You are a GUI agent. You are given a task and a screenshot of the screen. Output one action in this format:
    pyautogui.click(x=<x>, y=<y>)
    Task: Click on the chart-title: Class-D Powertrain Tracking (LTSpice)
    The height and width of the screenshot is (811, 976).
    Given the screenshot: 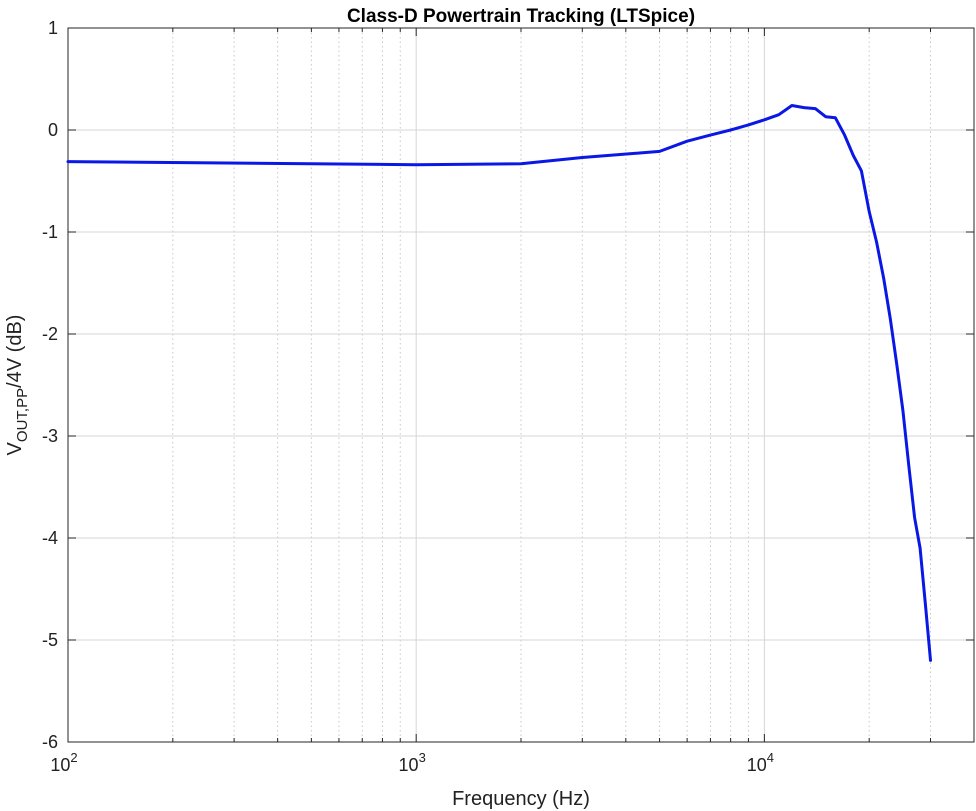 What is the action you would take?
    pyautogui.click(x=521, y=16)
    